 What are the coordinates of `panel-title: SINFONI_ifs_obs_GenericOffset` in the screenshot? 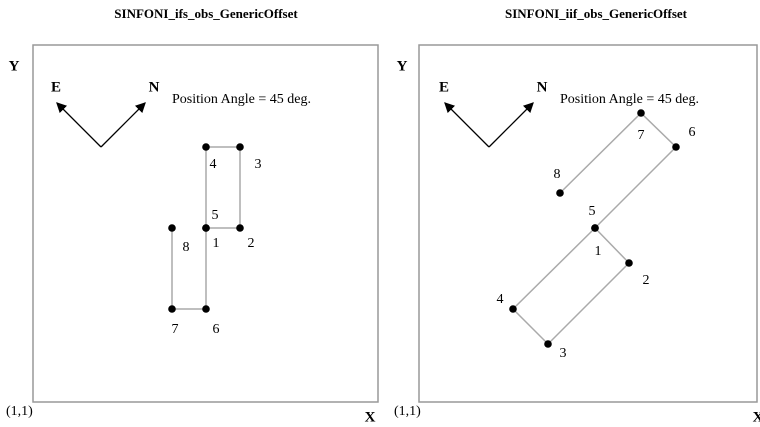 It's located at (206, 13).